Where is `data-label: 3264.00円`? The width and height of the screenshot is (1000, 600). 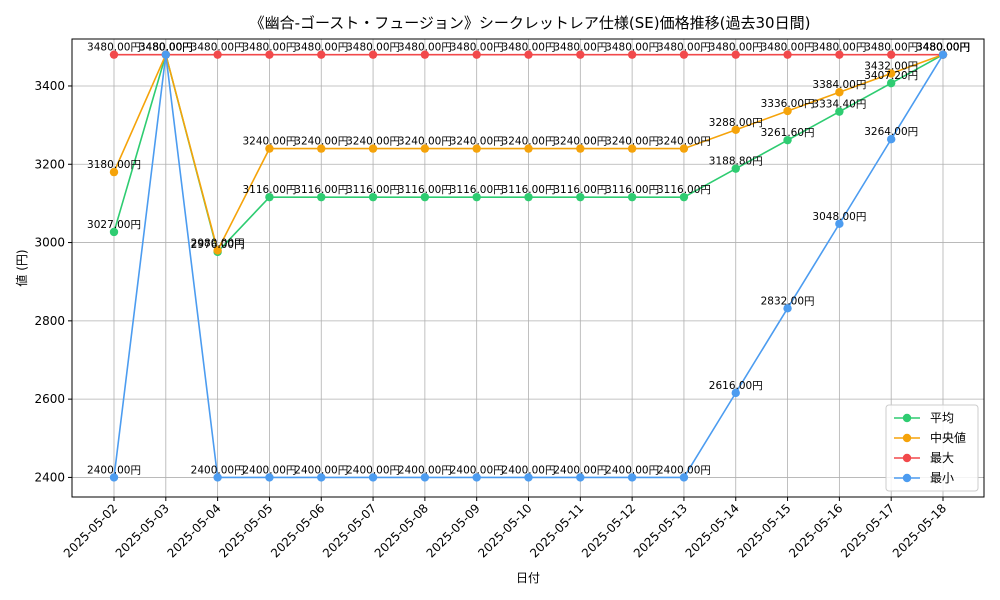
data-label: 3264.00円 is located at coordinates (891, 132).